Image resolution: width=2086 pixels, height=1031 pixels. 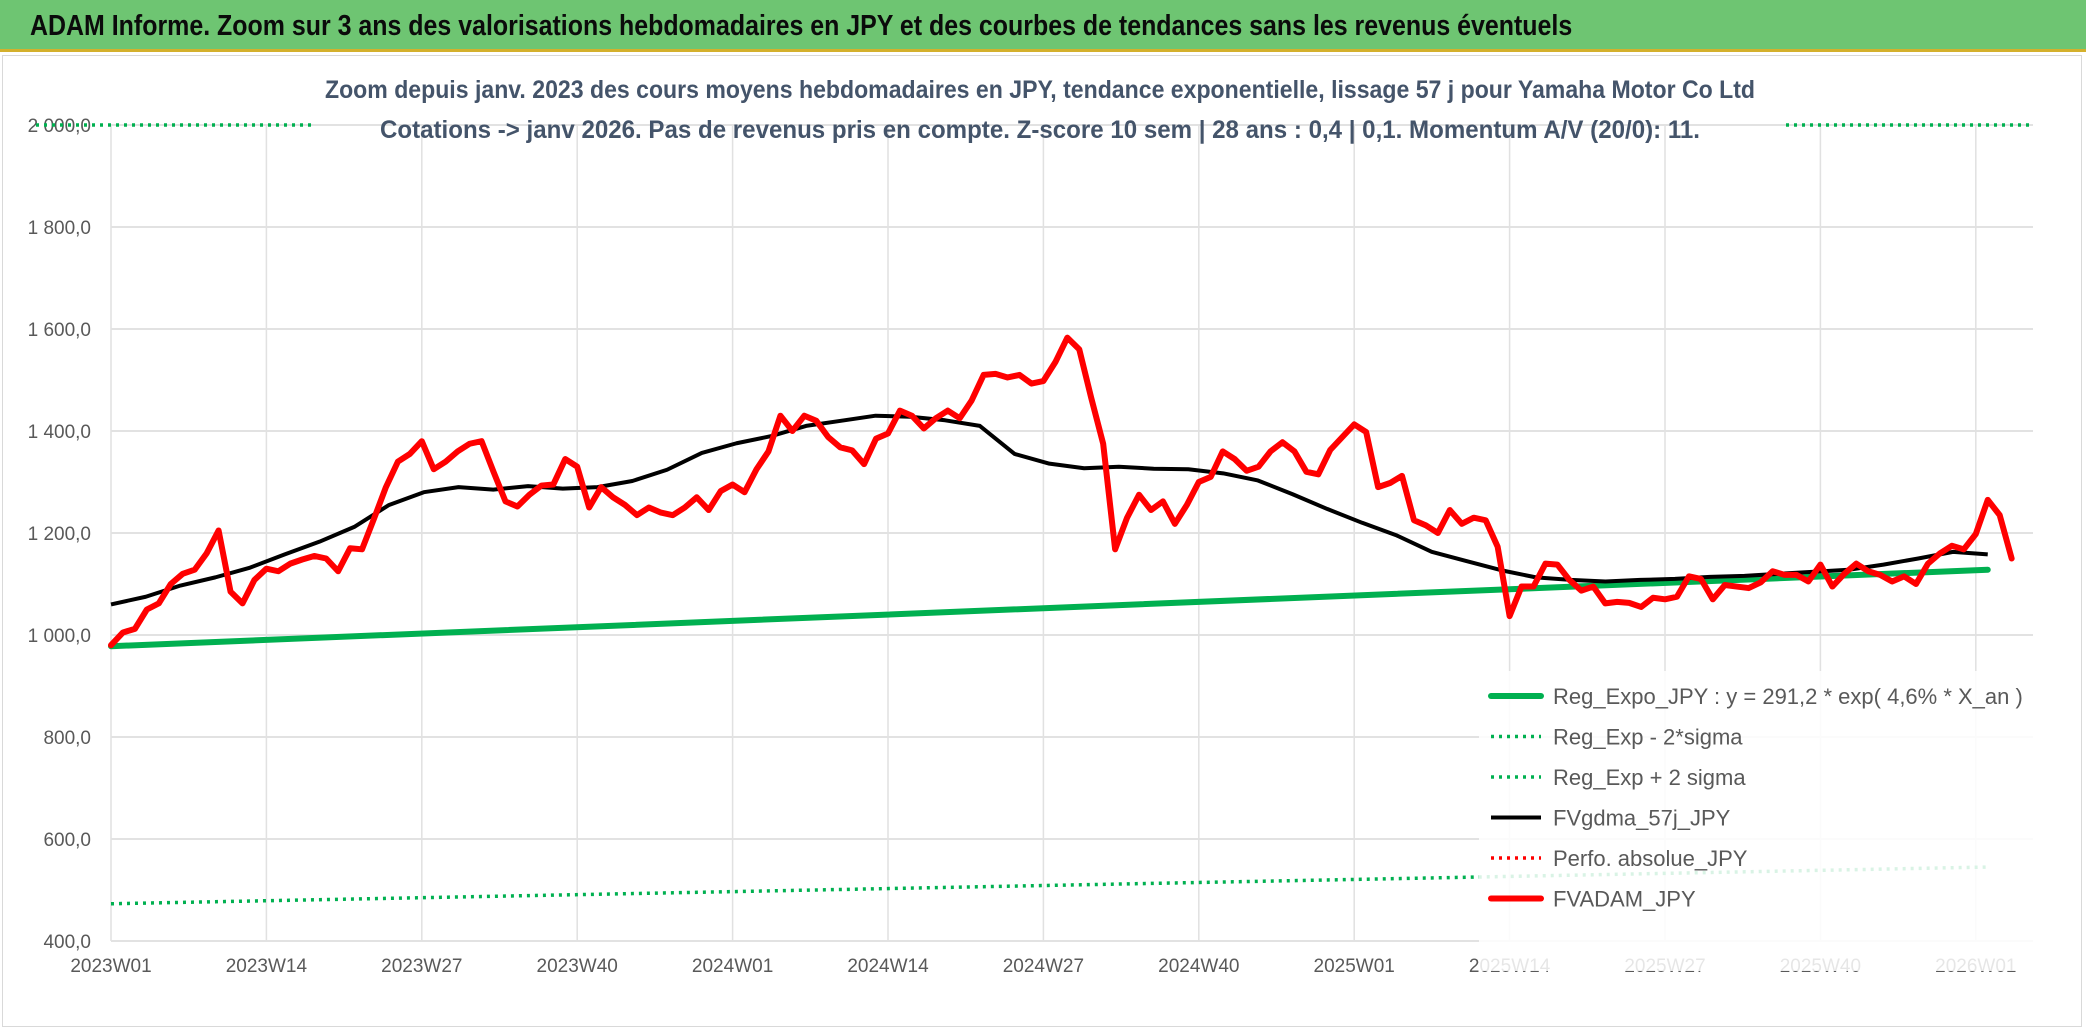 What do you see at coordinates (1649, 777) in the screenshot?
I see `legend-label: Reg_Exp + 2 sigma` at bounding box center [1649, 777].